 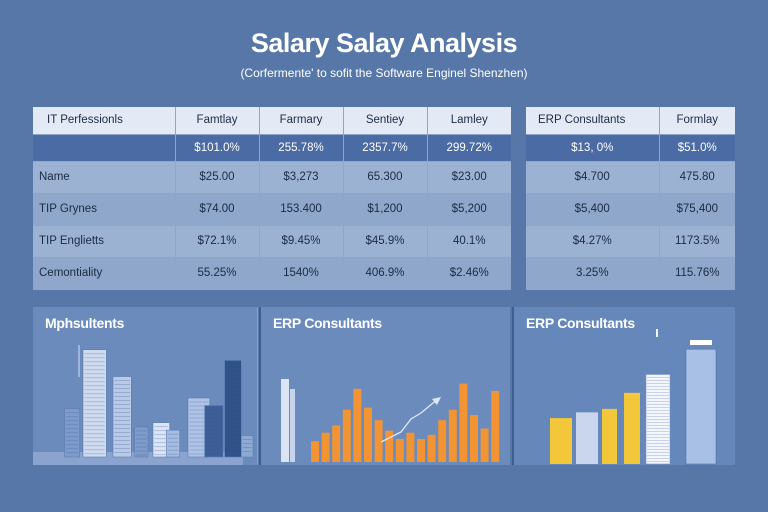 I want to click on table-row: $4.700 475.80, so click(x=630, y=177).